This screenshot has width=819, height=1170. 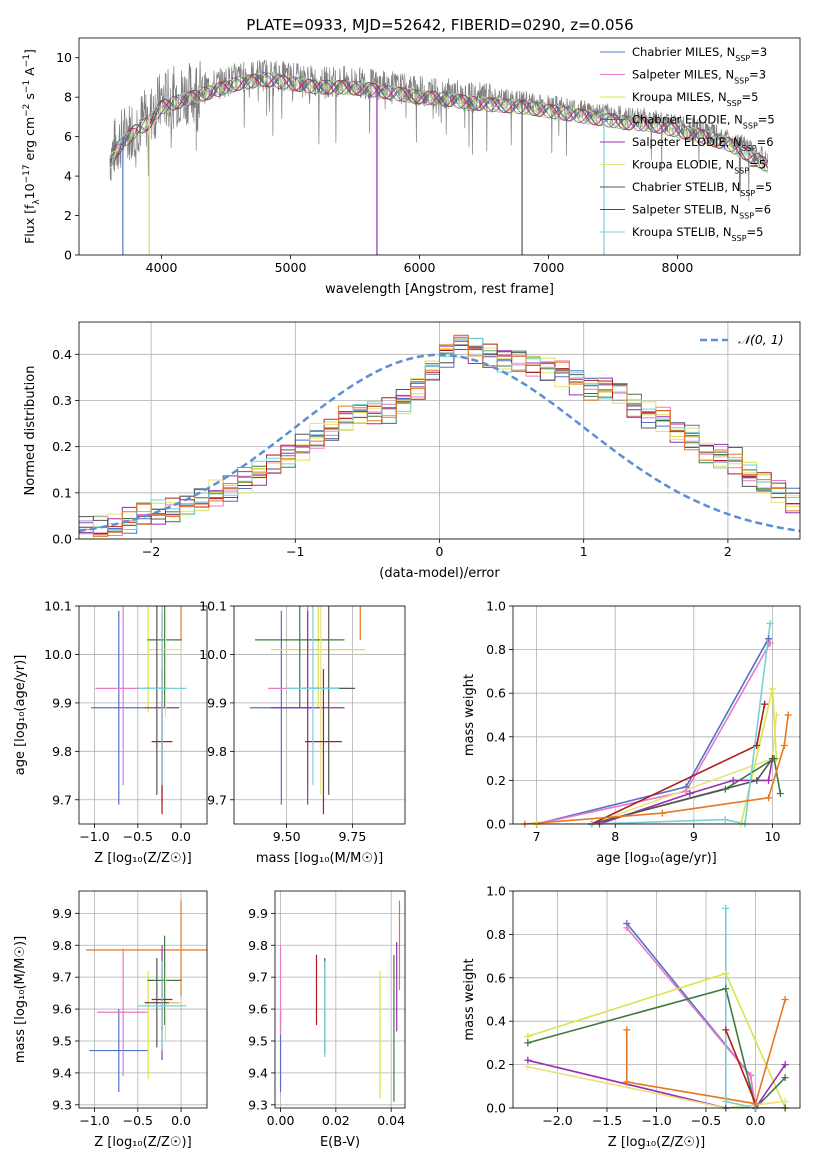 What do you see at coordinates (68, 215) in the screenshot?
I see `y-tick-label: 2` at bounding box center [68, 215].